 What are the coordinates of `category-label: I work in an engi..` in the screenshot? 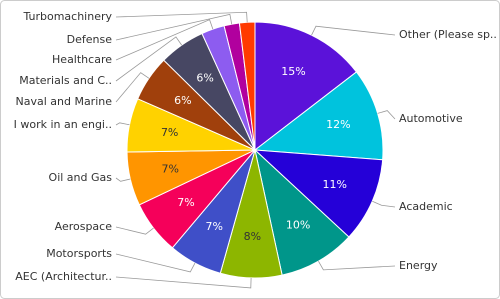 It's located at (63, 124).